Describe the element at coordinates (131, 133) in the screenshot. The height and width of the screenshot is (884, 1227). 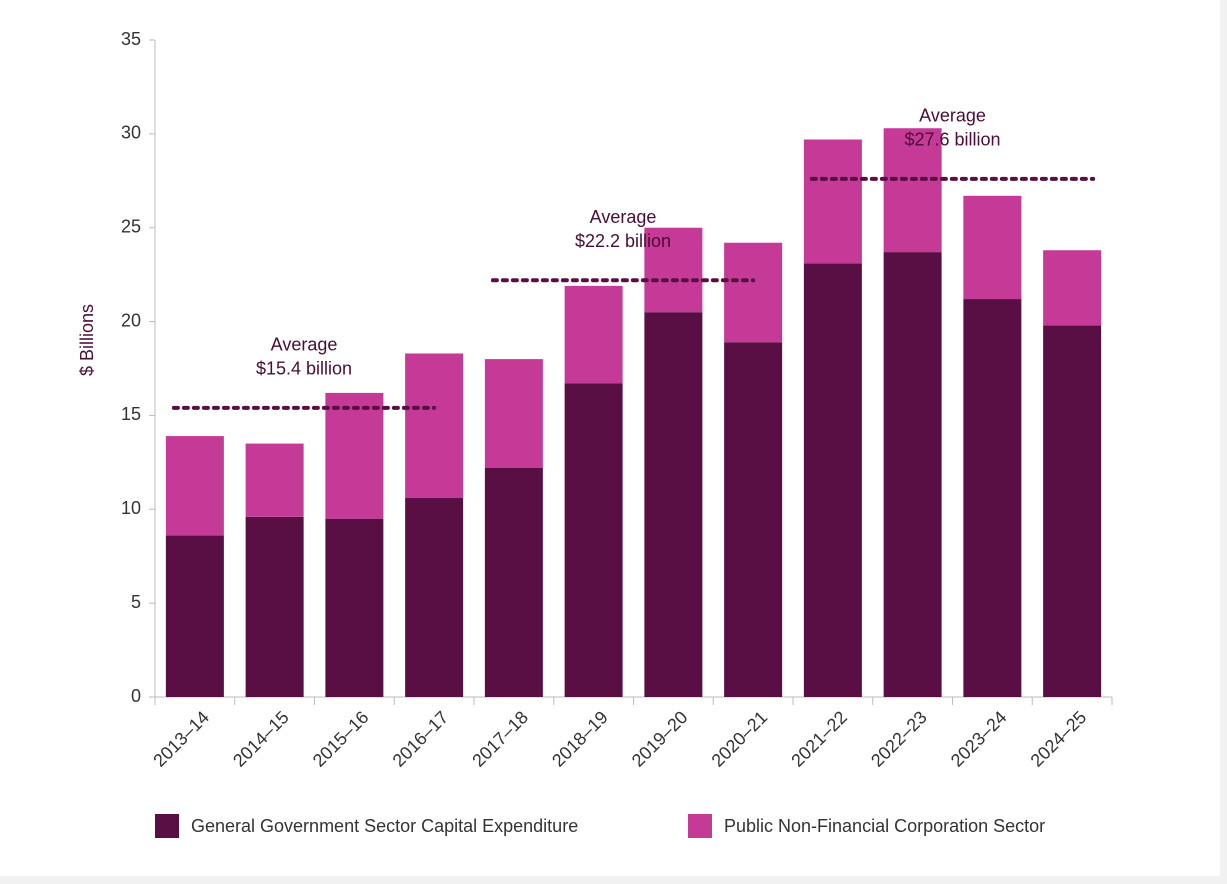
I see `y-tick-label: 30` at that location.